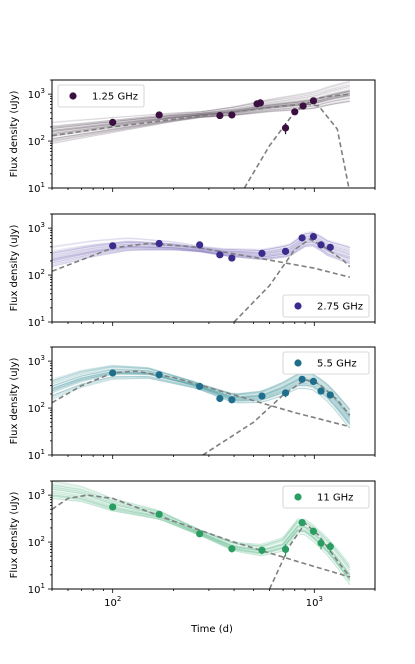  I want to click on legend: 11 GHz, so click(326, 497).